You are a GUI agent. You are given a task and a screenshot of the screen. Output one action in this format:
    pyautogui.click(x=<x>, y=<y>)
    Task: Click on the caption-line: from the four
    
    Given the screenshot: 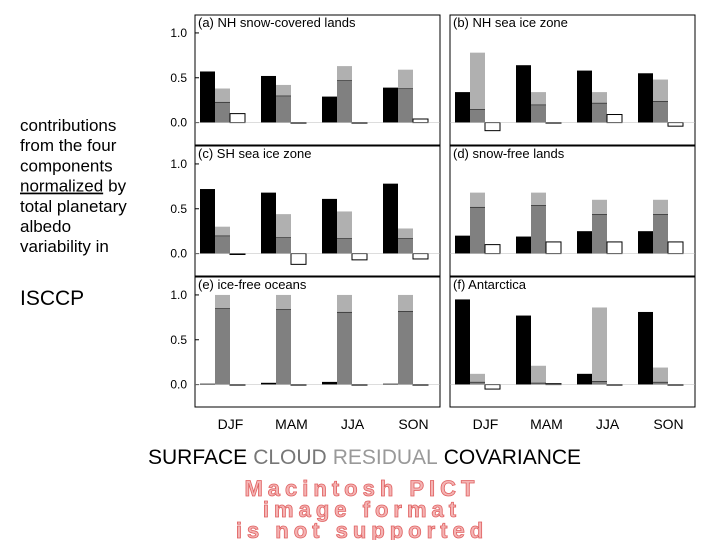 What is the action you would take?
    pyautogui.click(x=68, y=145)
    